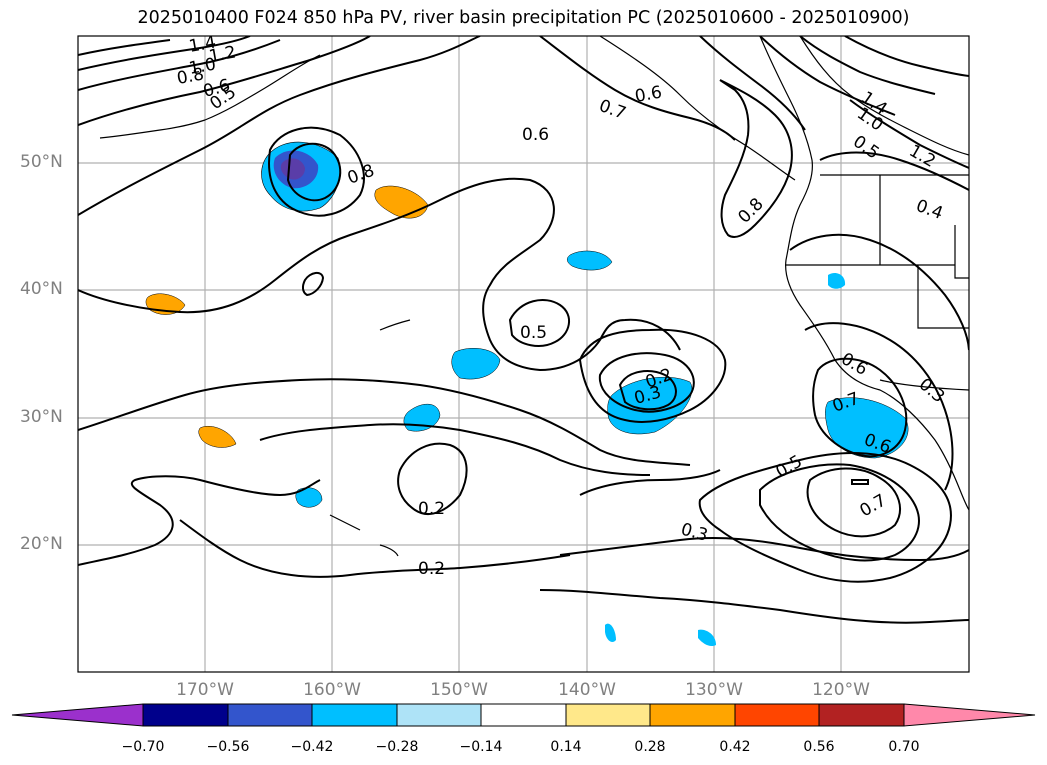  Describe the element at coordinates (735, 747) in the screenshot. I see `colorbar-tick: 0.42` at that location.